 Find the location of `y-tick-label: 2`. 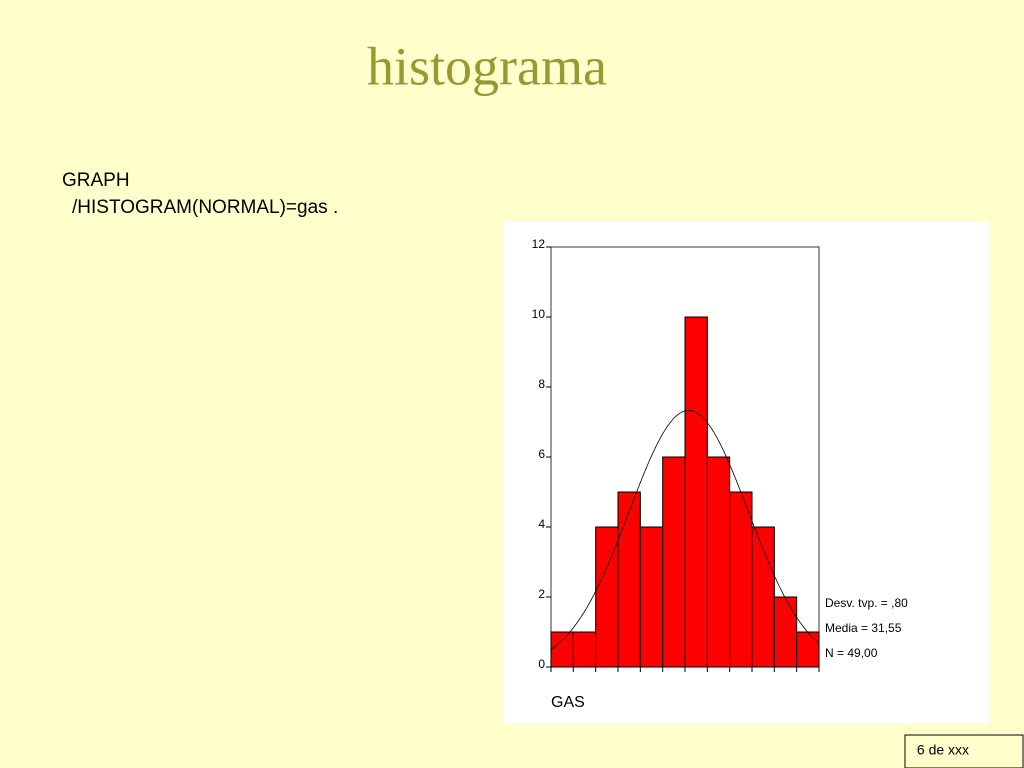

y-tick-label: 2 is located at coordinates (541, 594).